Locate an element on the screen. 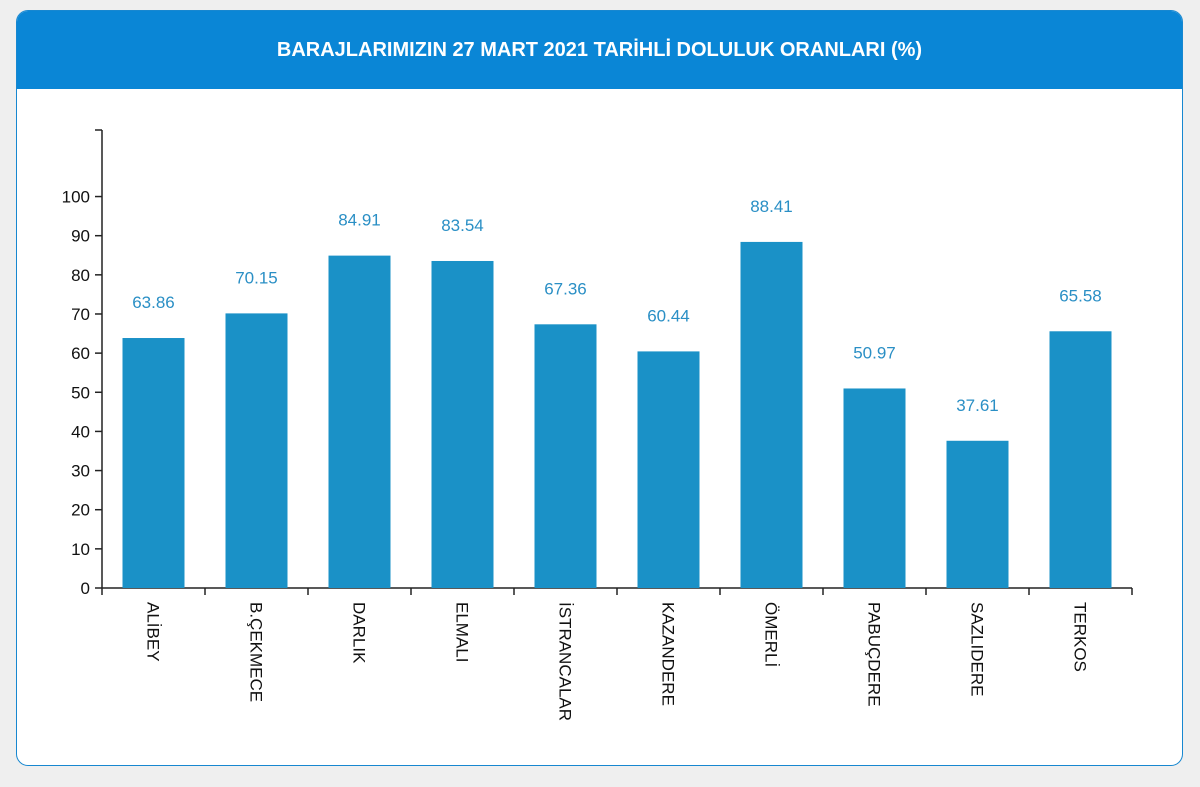  value-label: 83.54 is located at coordinates (462, 225).